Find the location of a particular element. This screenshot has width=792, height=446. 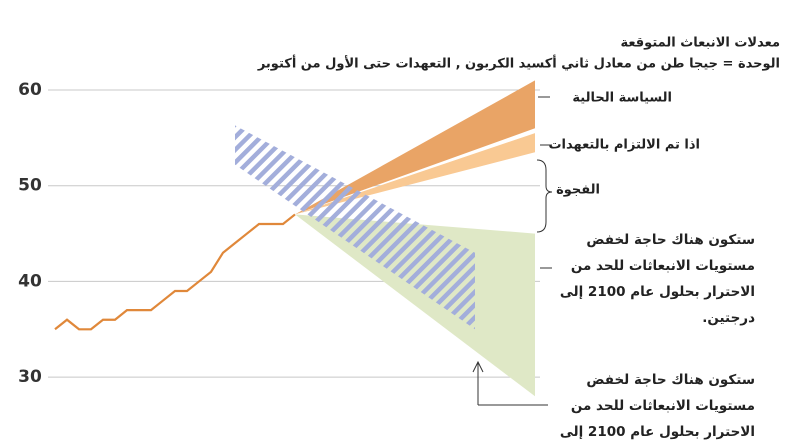

y-tick-label: 50 is located at coordinates (30, 186).